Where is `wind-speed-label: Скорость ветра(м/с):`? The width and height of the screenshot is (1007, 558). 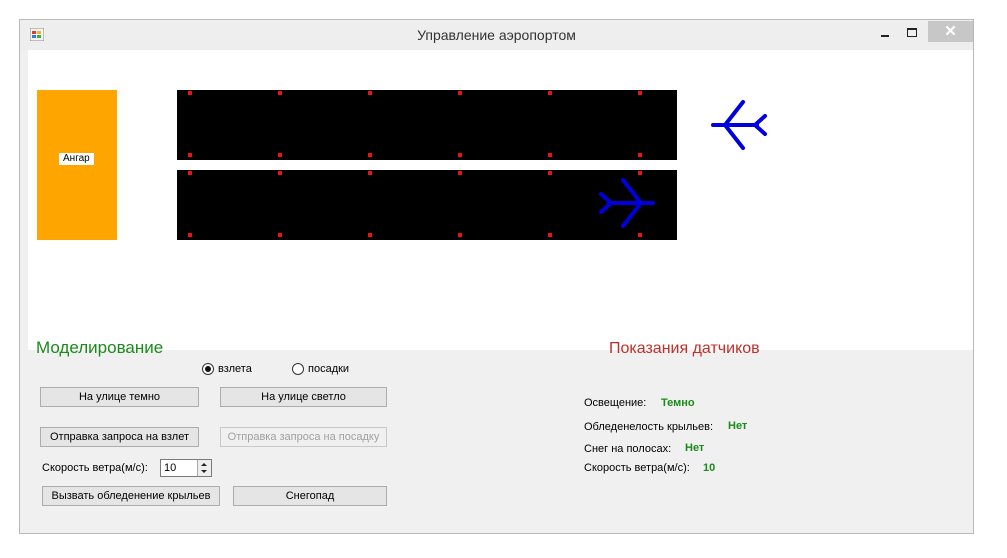
wind-speed-label: Скорость ветра(м/с): is located at coordinates (95, 468).